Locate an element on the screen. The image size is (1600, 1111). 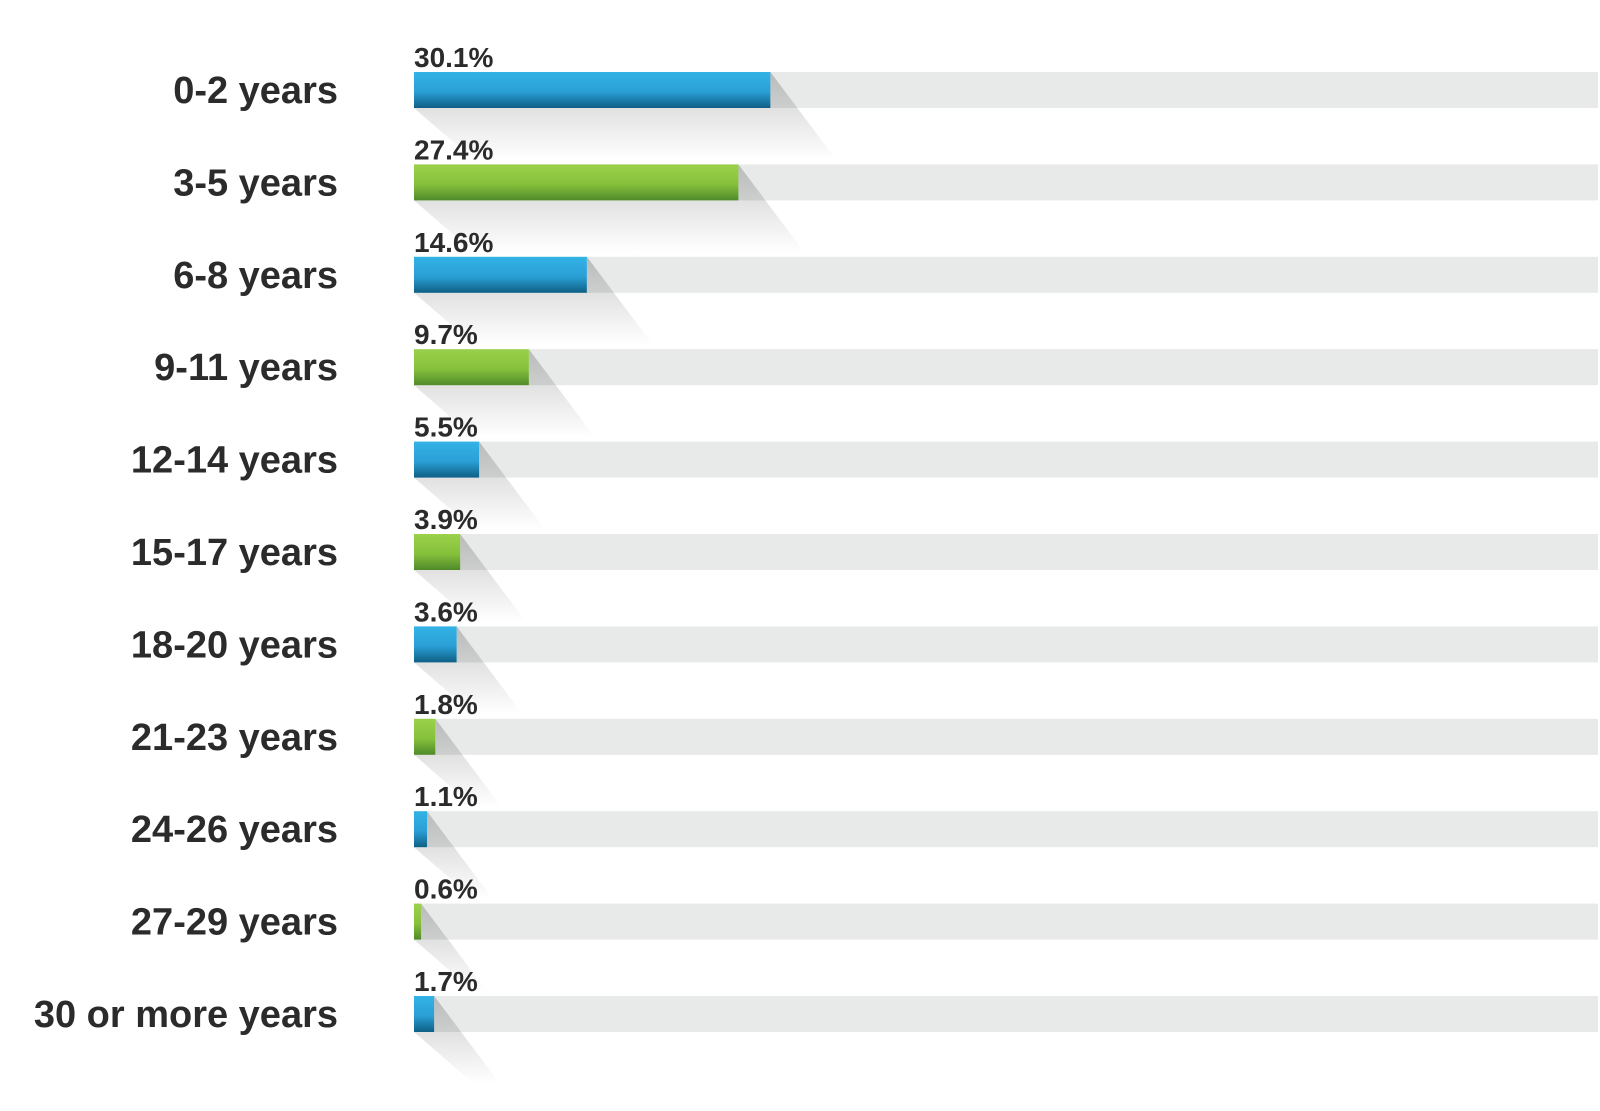
category-label: 30 or more years is located at coordinates (186, 1015).